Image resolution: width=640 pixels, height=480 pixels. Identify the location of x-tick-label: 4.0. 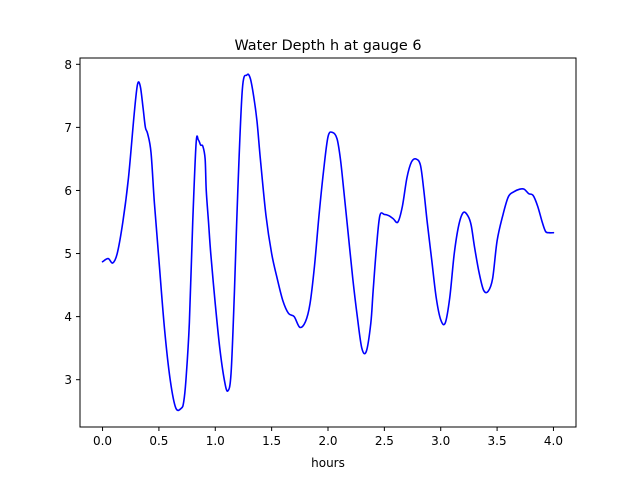
(553, 441).